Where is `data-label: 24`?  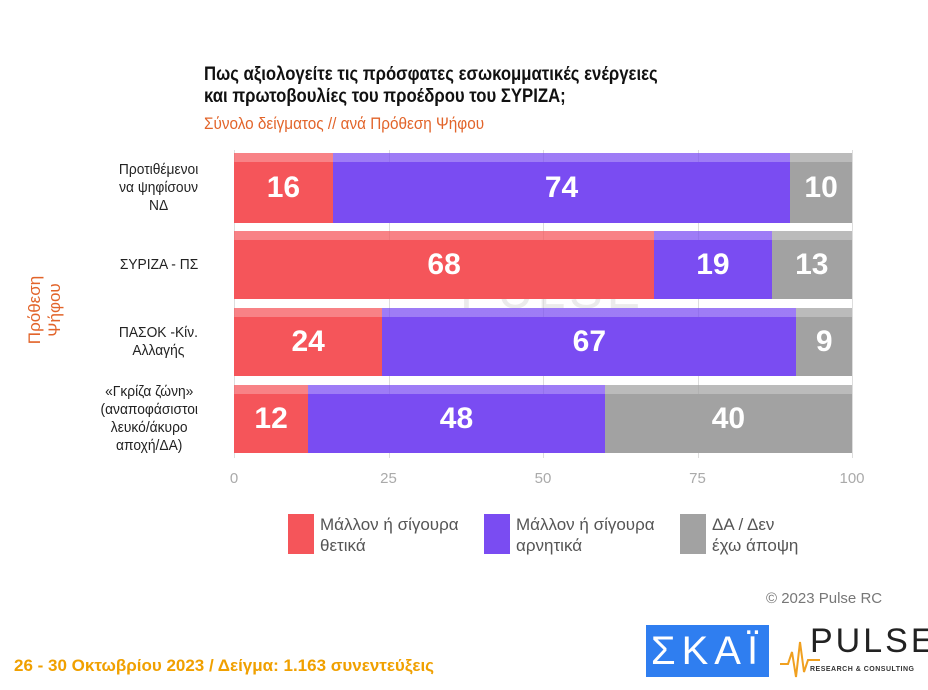 data-label: 24 is located at coordinates (308, 341).